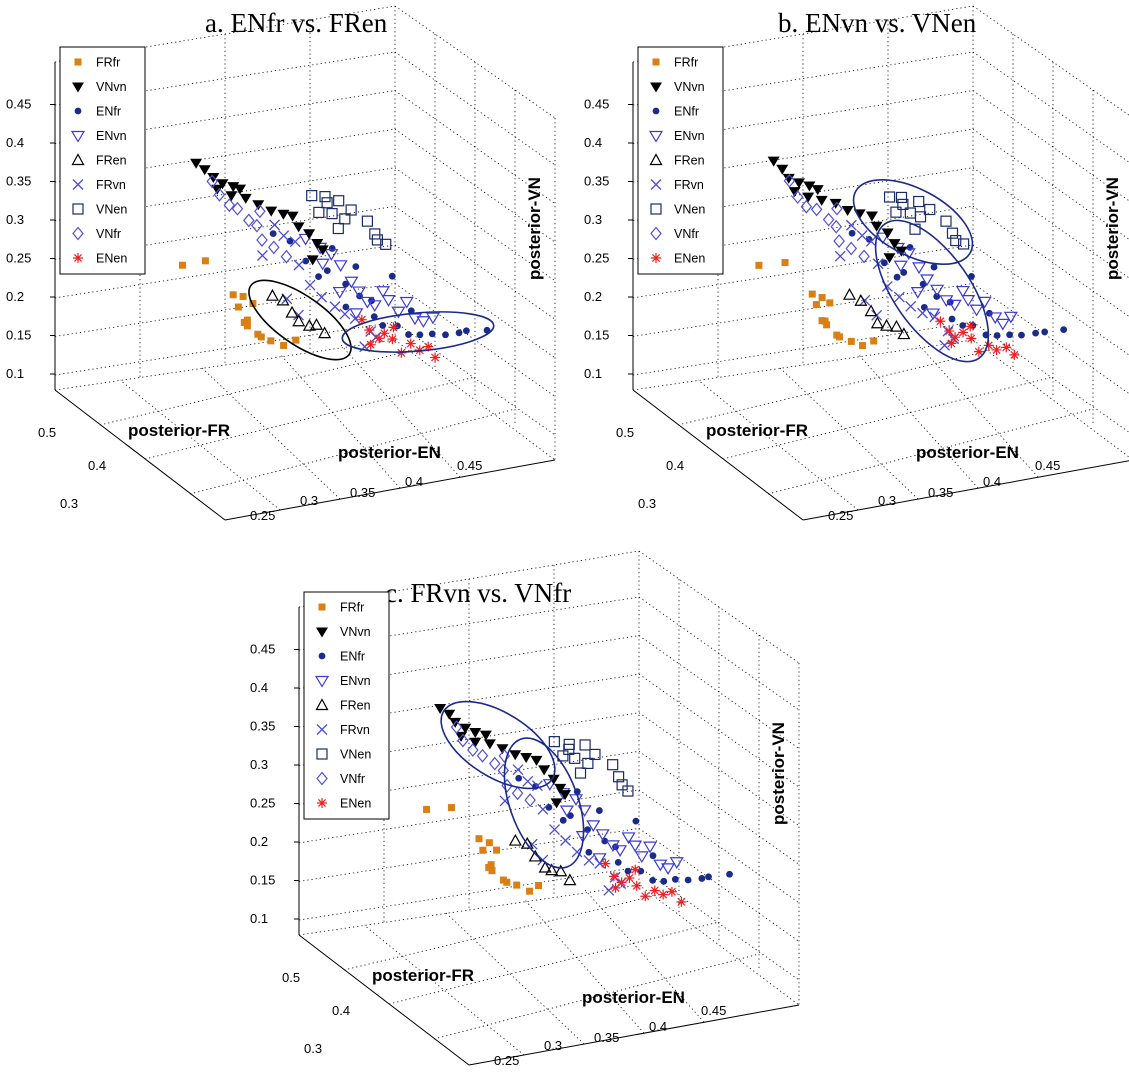  I want to click on legend-label: VNfr, so click(352, 779).